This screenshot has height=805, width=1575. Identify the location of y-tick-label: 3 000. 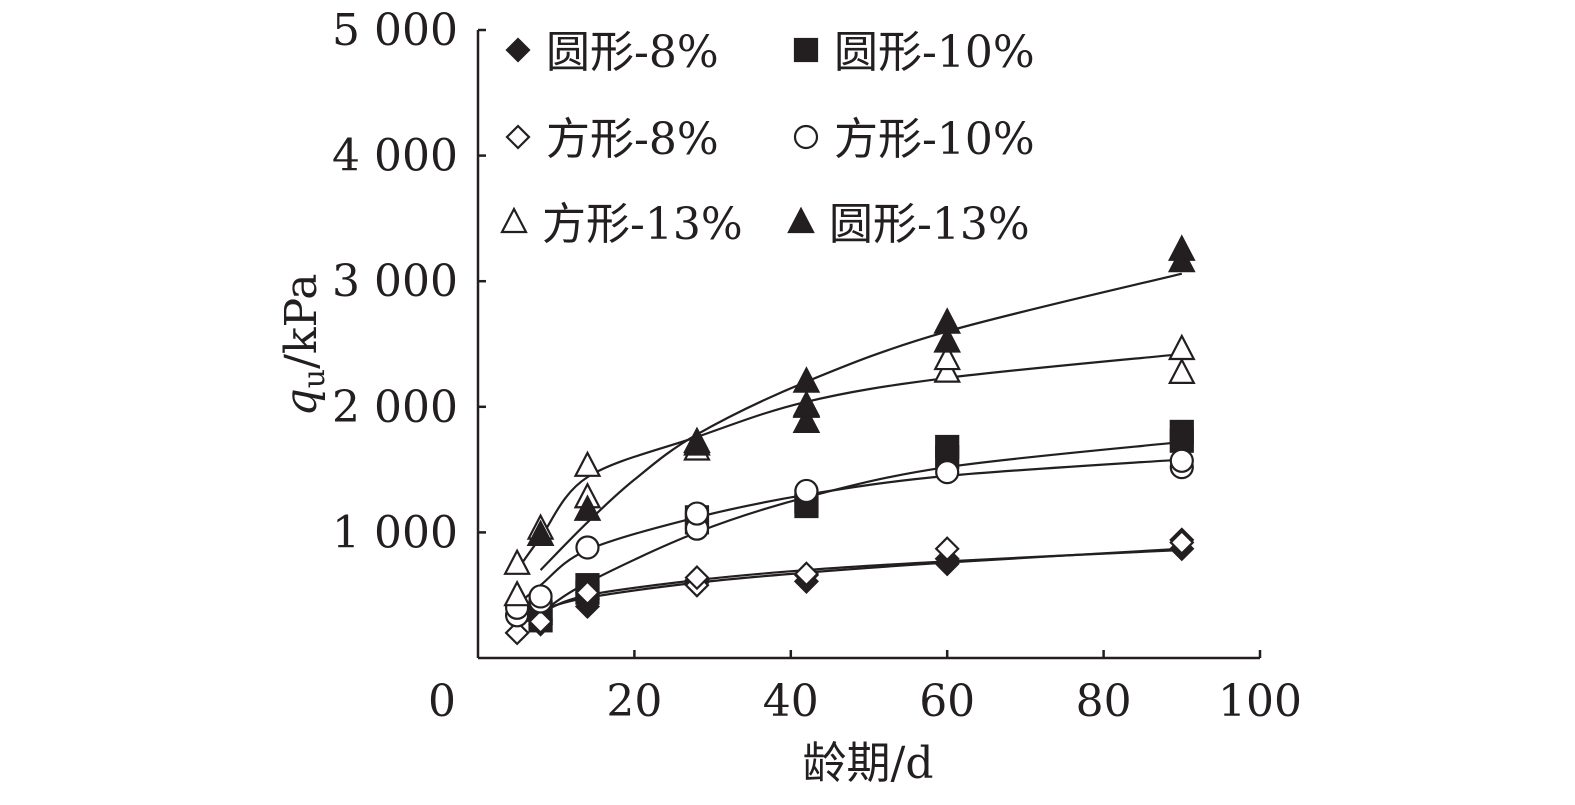
(395, 281).